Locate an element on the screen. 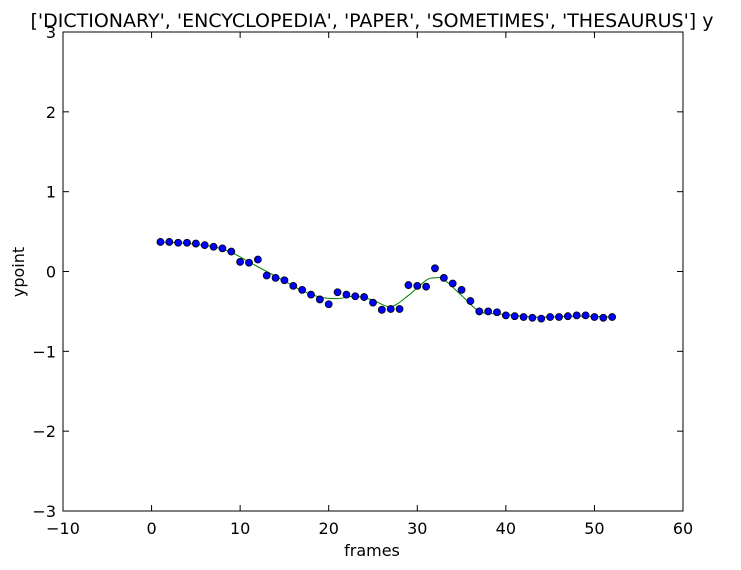 Image resolution: width=741 pixels, height=570 pixels. x-tick-label: 30 is located at coordinates (417, 528).